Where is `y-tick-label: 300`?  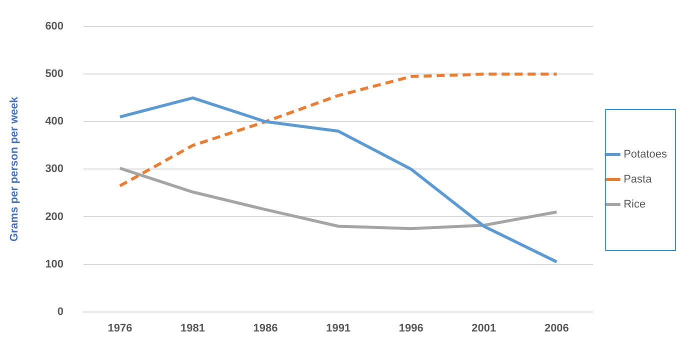
y-tick-label: 300 is located at coordinates (54, 169).